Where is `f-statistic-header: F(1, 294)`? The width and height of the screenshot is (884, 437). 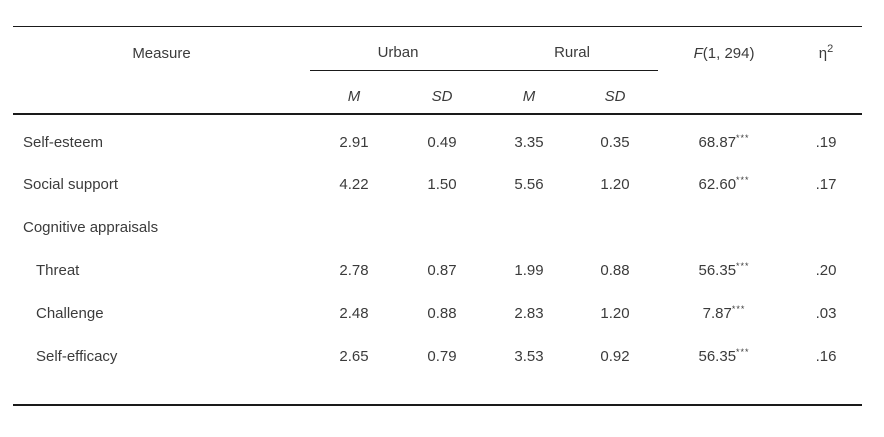
f-statistic-header: F(1, 294) is located at coordinates (724, 70).